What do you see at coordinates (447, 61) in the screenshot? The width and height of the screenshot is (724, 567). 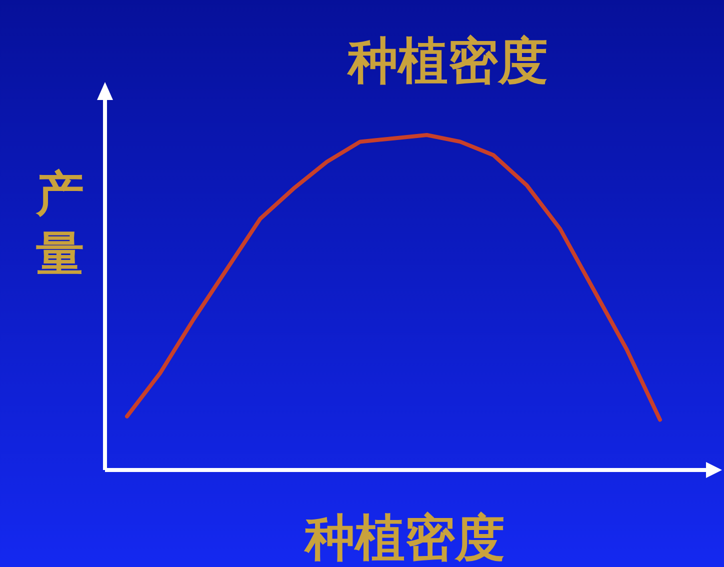 I see `chart-title: 种植密度` at bounding box center [447, 61].